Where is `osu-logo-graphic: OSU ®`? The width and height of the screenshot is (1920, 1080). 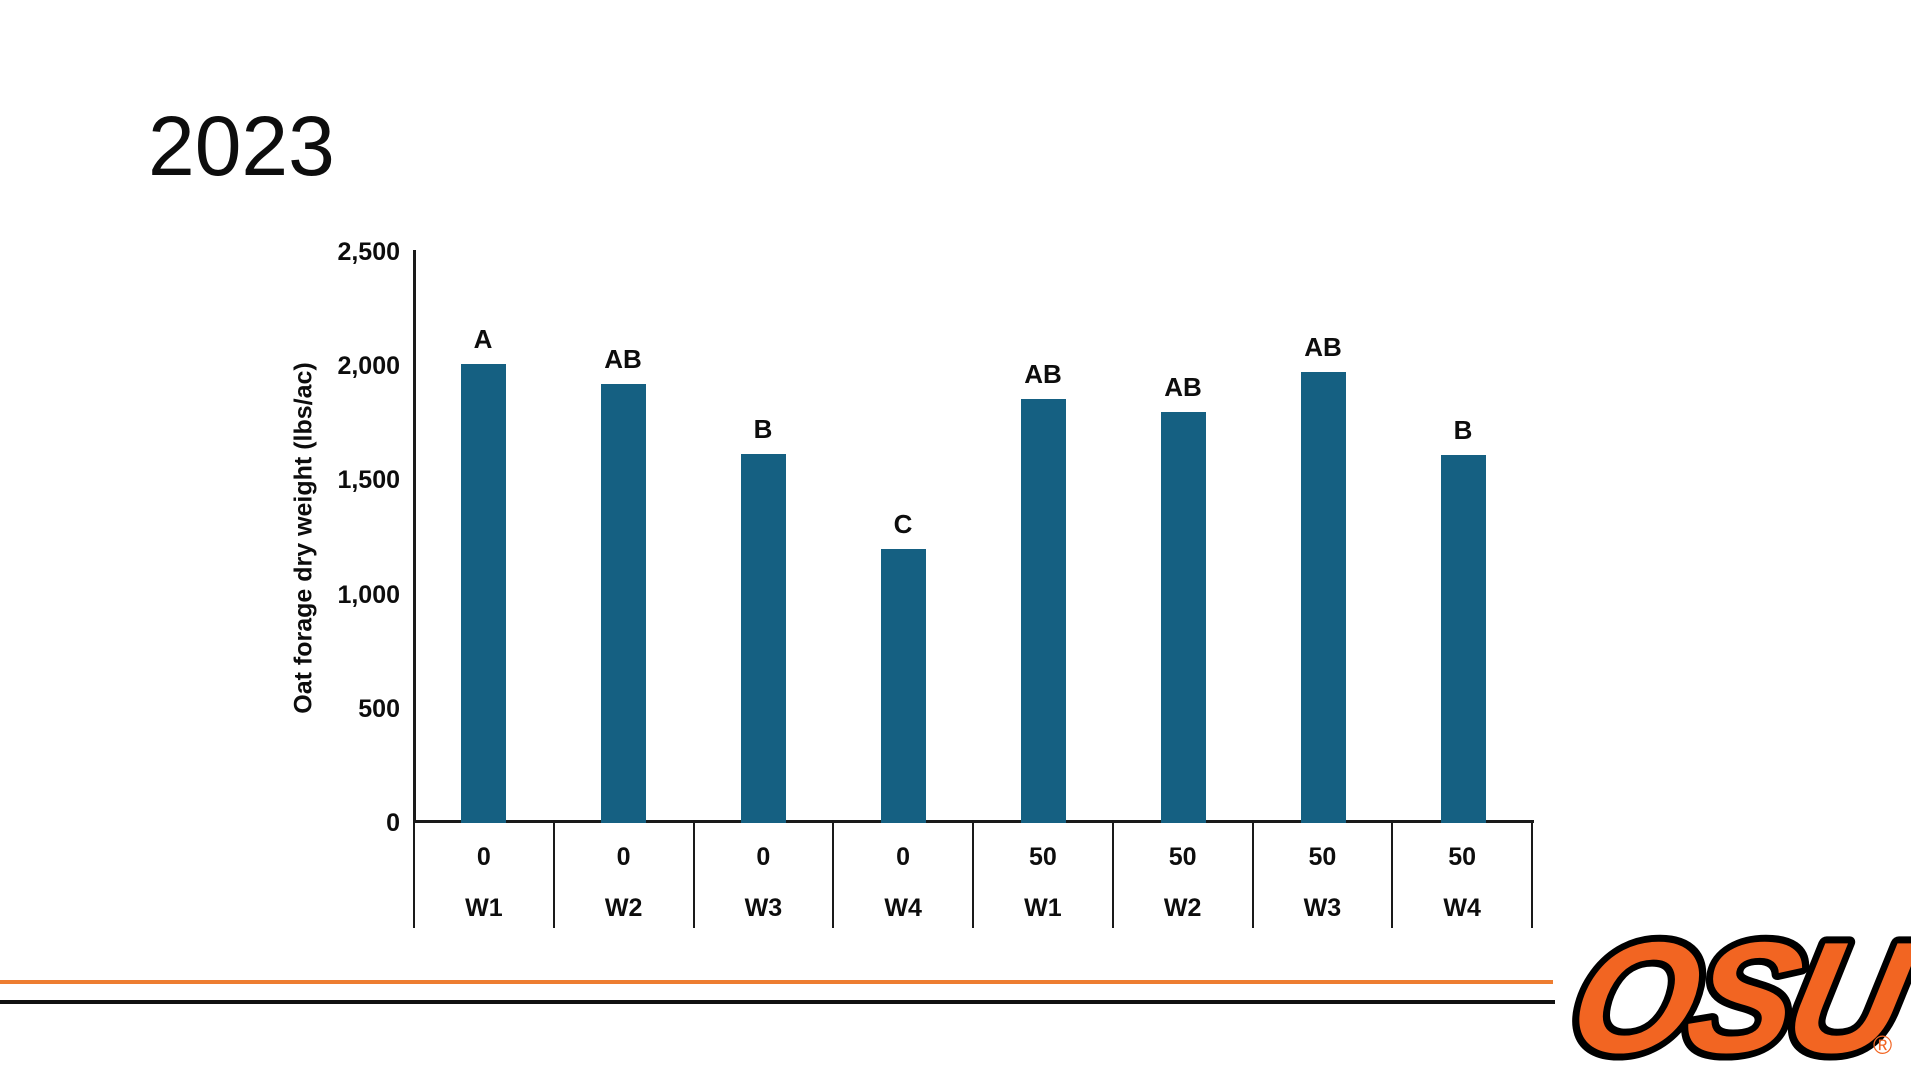
osu-logo-graphic: OSU ® is located at coordinates (1734, 991).